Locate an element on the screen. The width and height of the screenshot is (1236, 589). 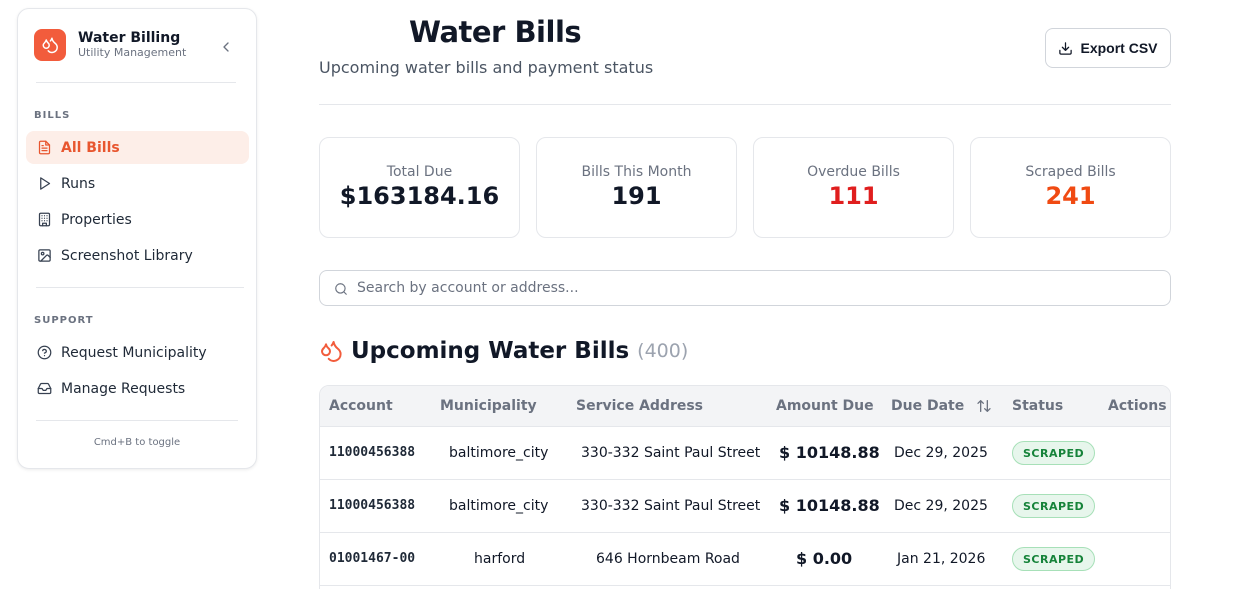
bills-section-heading: Upcoming Water Bills (400) is located at coordinates (503, 351).